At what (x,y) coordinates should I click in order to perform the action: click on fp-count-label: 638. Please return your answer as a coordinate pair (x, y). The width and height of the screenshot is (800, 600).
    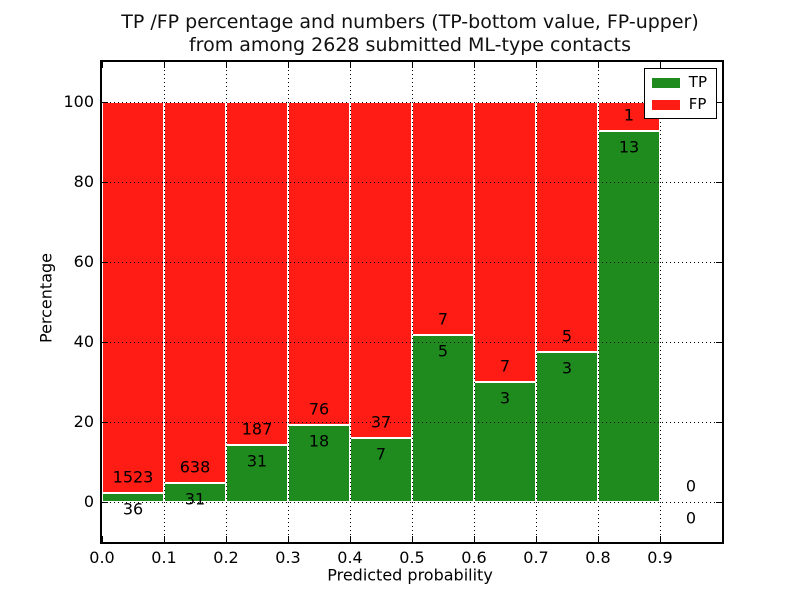
    Looking at the image, I should click on (195, 467).